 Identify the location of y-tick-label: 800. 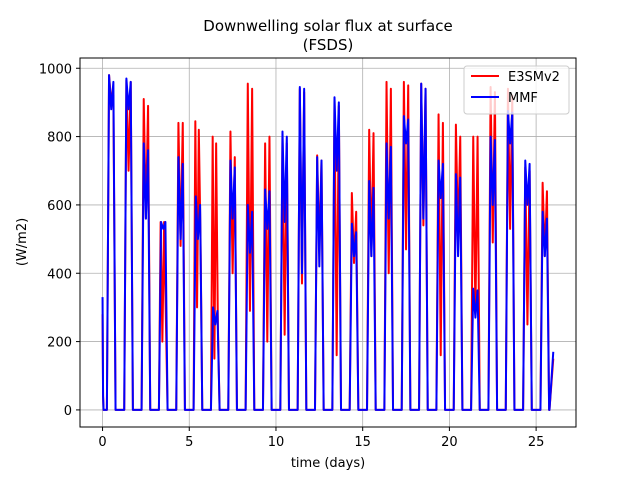
(59, 138).